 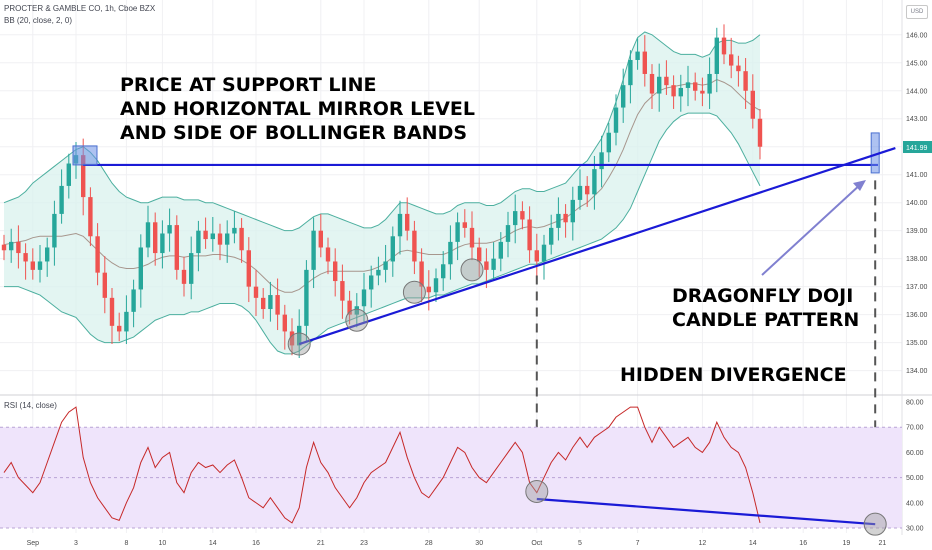 What do you see at coordinates (706, 511) in the screenshot?
I see `divergence-line` at bounding box center [706, 511].